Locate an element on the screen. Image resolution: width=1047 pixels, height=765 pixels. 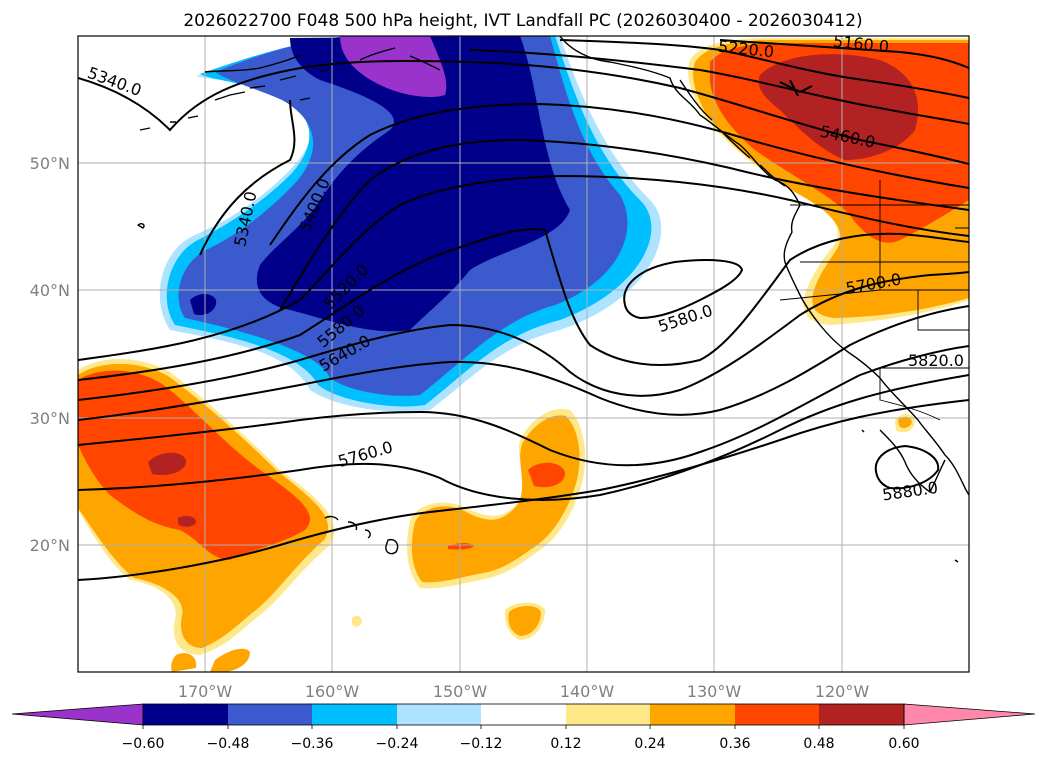
colorbar-tick-label: 0.24 is located at coordinates (649, 744).